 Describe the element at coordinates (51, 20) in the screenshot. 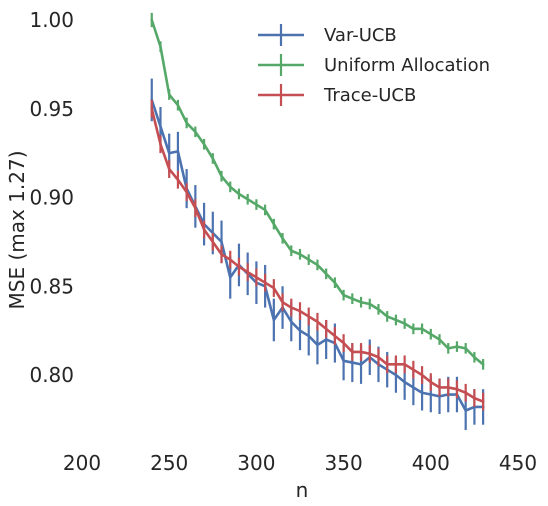

I see `y-tick-label: 1.00` at that location.